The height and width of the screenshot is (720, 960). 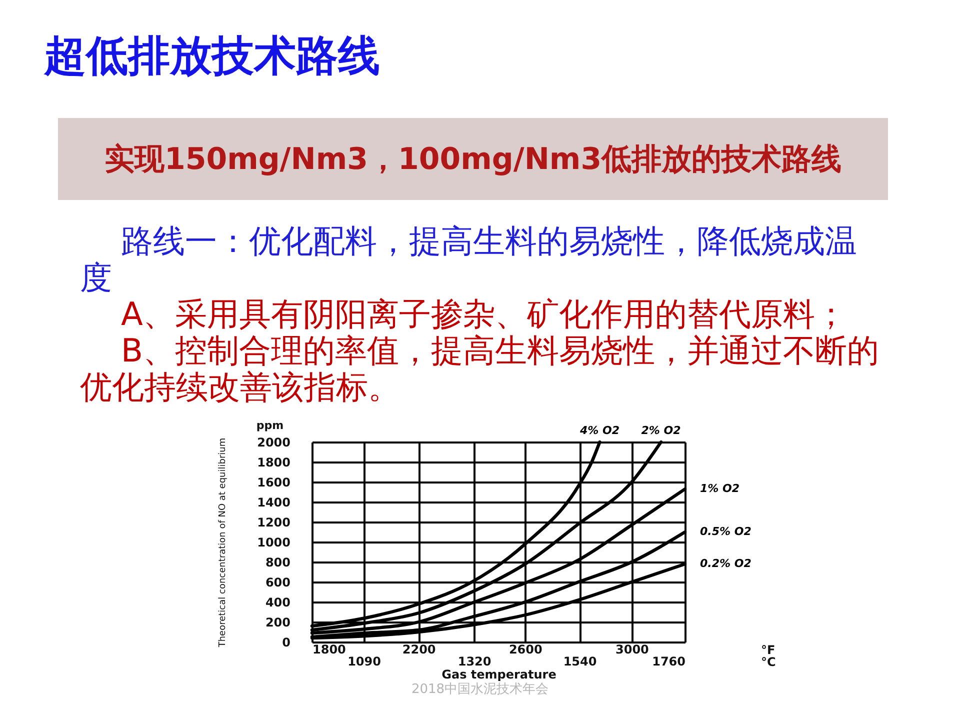 What do you see at coordinates (484, 314) in the screenshot?
I see `text: A、采用具有阴阳离子掺杂、矿化作用的替代原料；` at bounding box center [484, 314].